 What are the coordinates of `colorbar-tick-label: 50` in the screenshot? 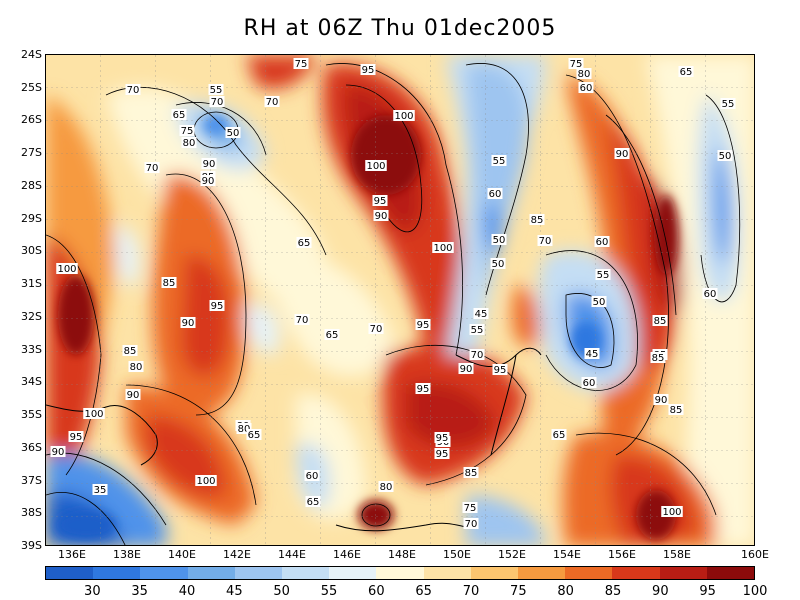 It's located at (281, 591).